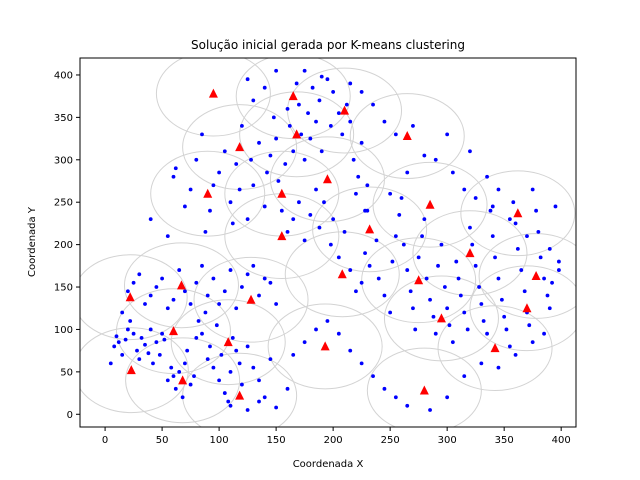 The height and width of the screenshot is (480, 640). What do you see at coordinates (105, 440) in the screenshot?
I see `x-tick-label: 0` at bounding box center [105, 440].